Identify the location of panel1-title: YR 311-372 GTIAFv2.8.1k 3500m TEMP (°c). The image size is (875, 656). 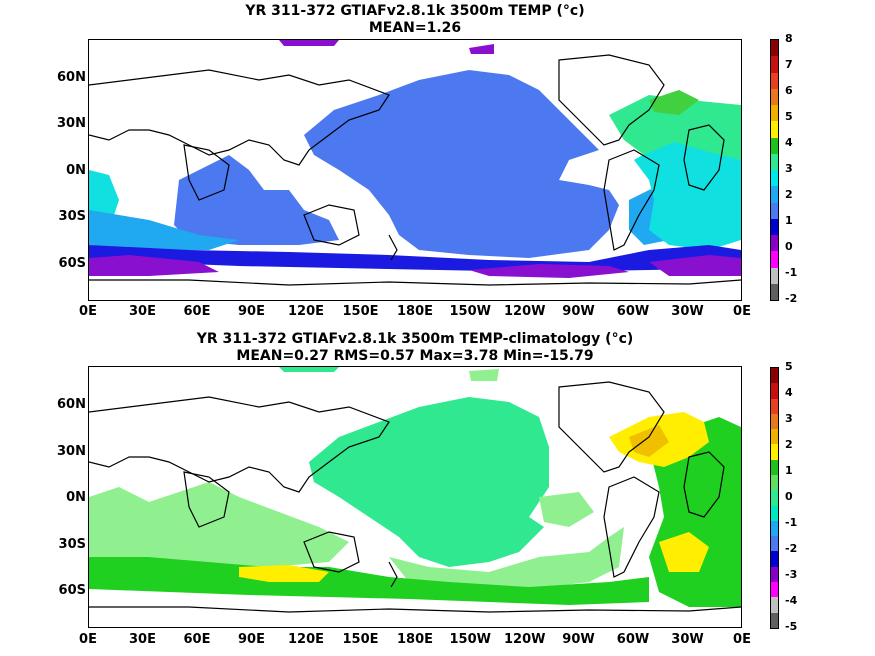
(415, 11).